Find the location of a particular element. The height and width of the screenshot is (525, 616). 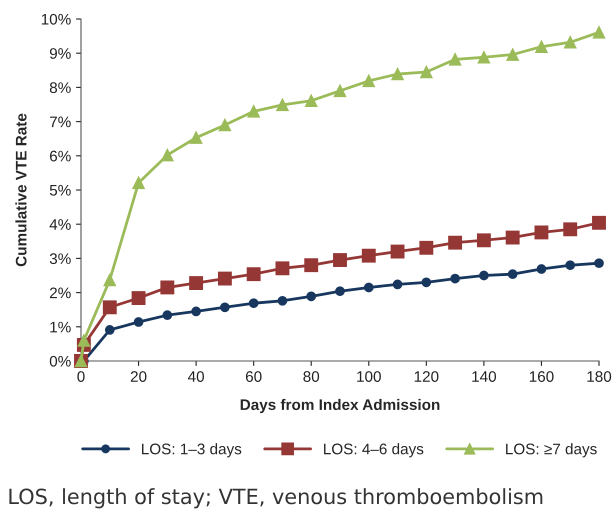

x-tick-label: 60 is located at coordinates (254, 376).